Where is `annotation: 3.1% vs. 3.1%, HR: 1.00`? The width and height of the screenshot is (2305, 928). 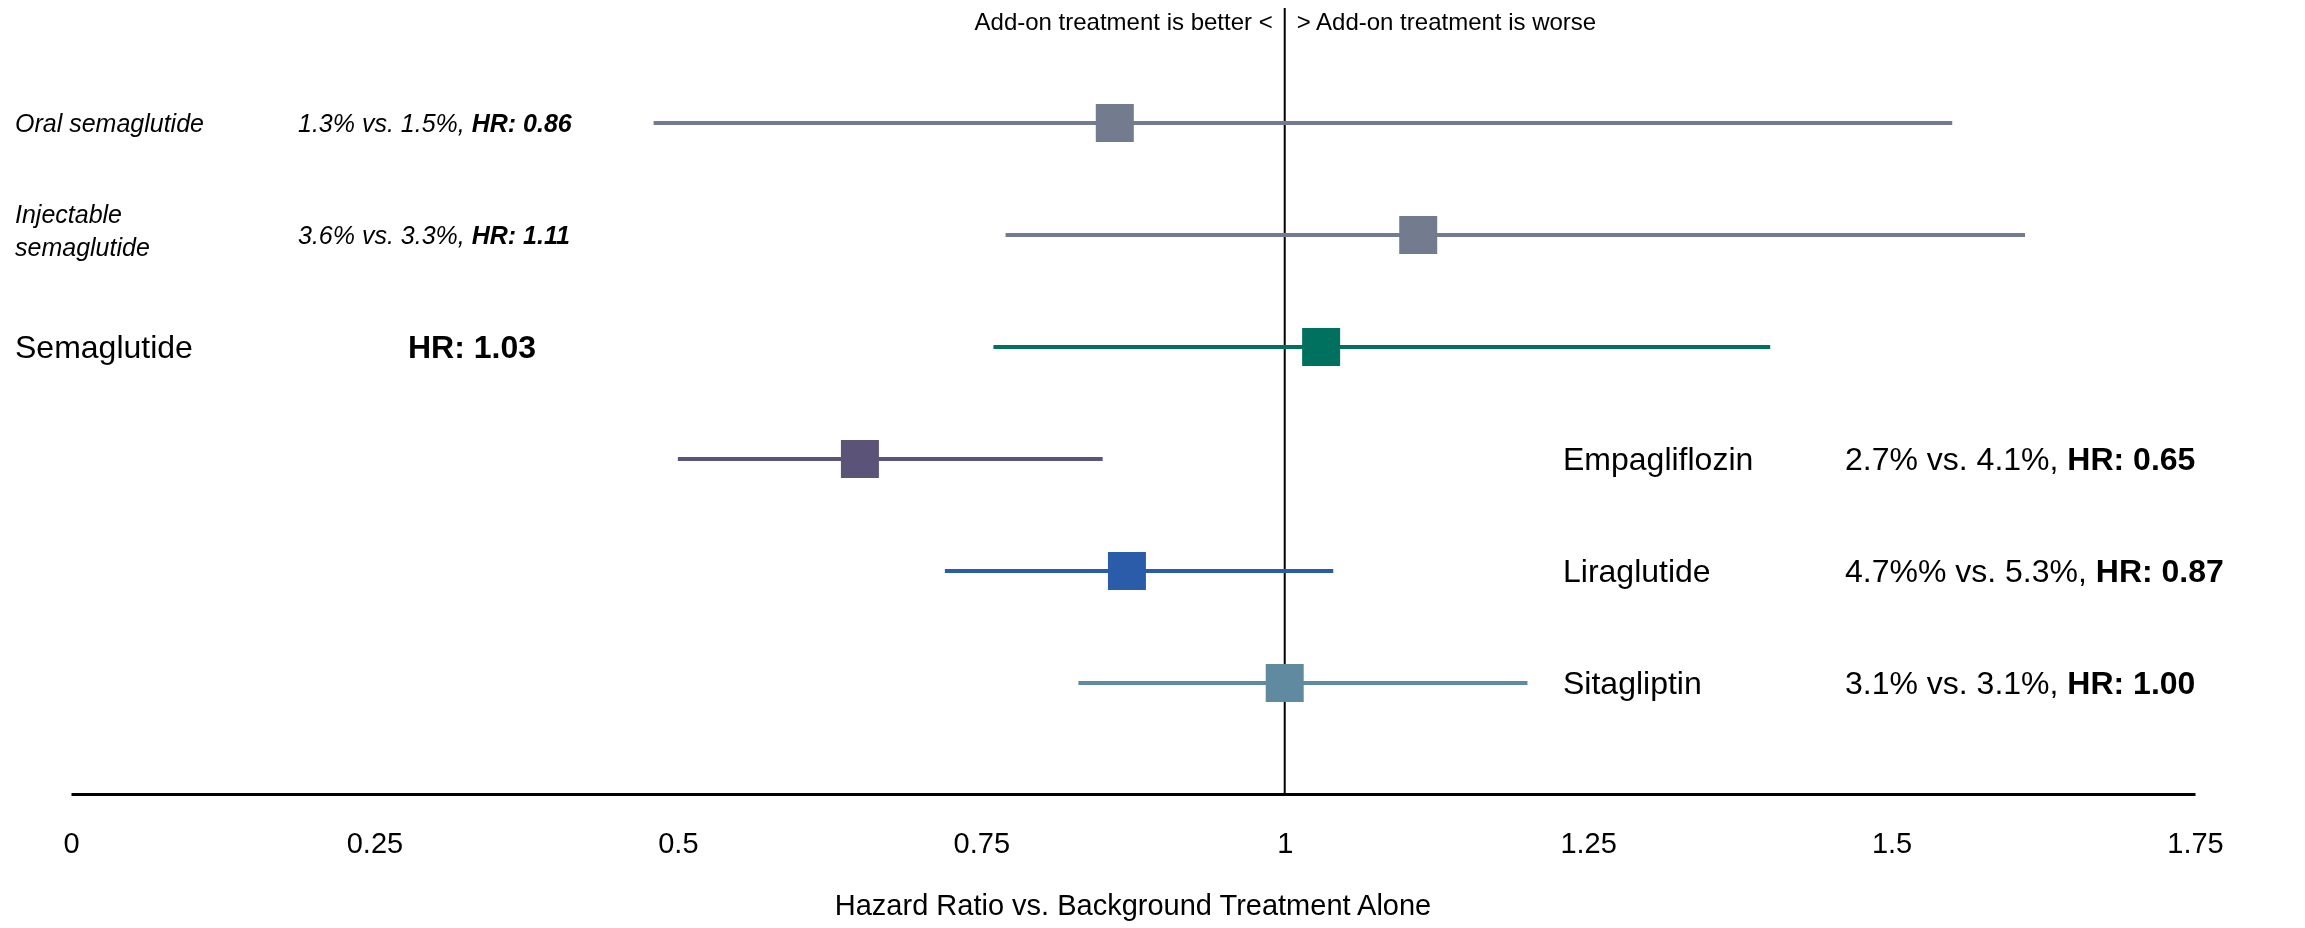 annotation: 3.1% vs. 3.1%, HR: 1.00 is located at coordinates (2020, 683).